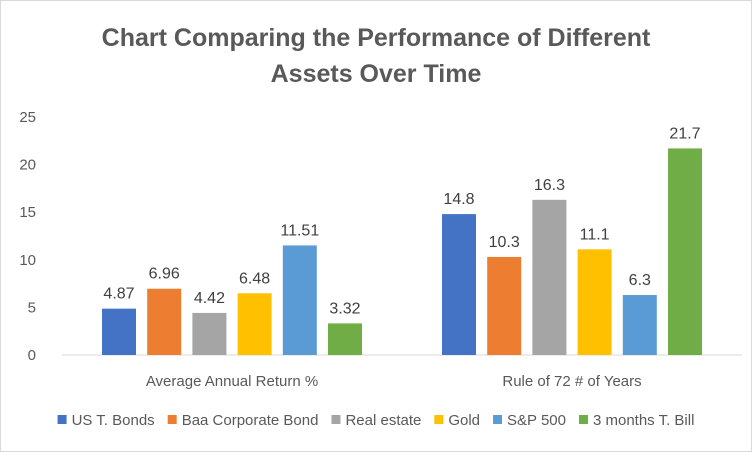 The image size is (752, 452). What do you see at coordinates (684, 133) in the screenshot?
I see `data-label: 21.7` at bounding box center [684, 133].